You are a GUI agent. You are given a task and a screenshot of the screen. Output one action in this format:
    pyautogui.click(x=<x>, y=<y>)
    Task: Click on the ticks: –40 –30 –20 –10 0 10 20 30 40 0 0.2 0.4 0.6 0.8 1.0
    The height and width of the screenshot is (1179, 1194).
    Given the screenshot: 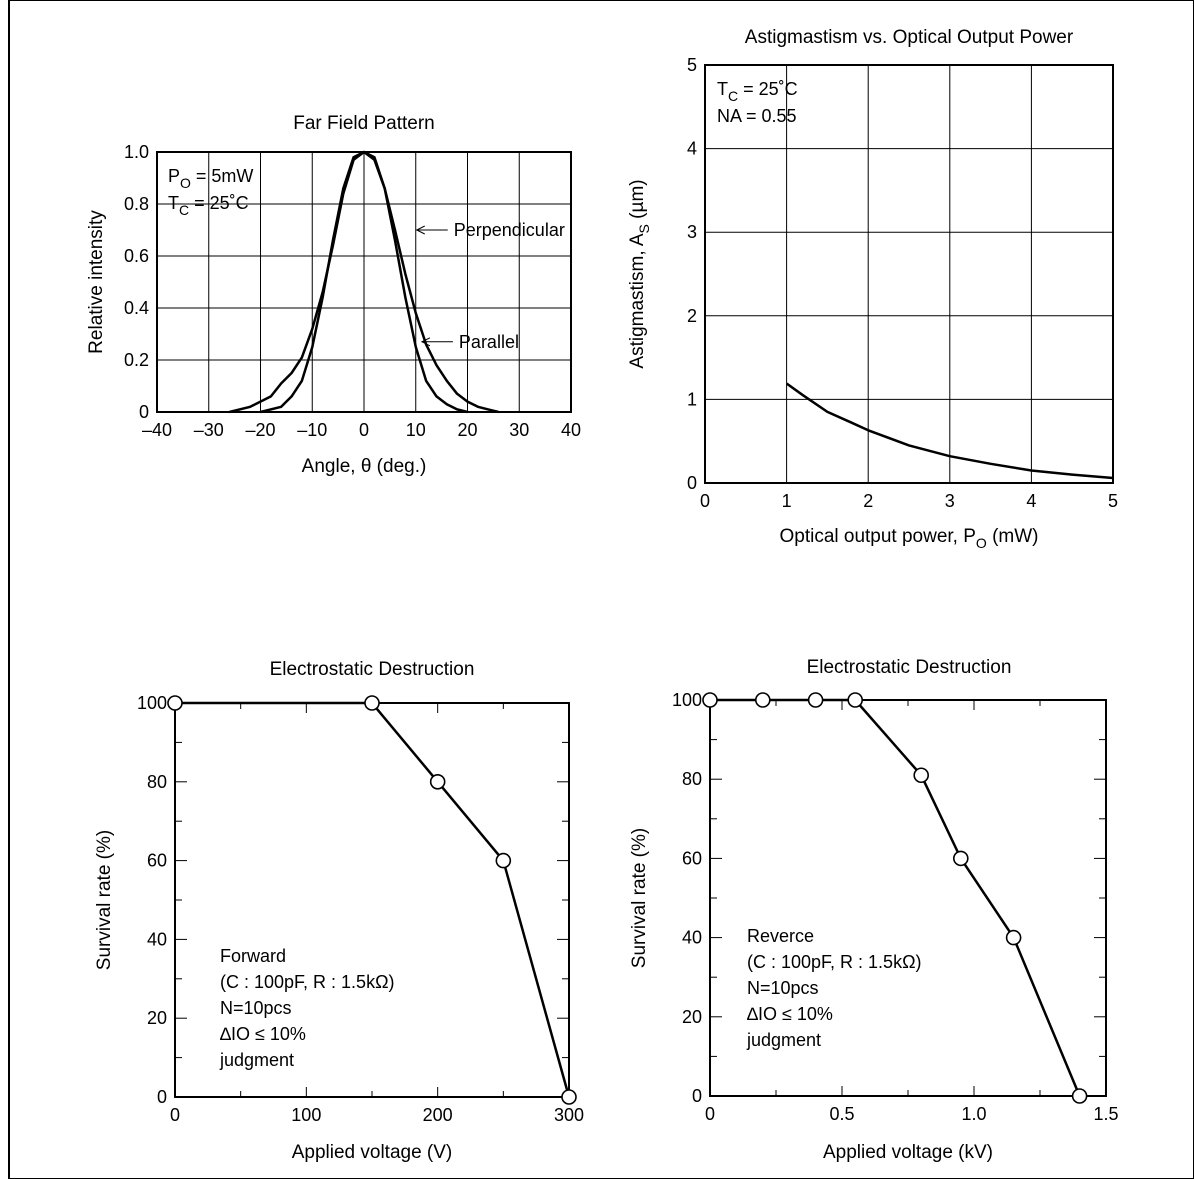 What is the action you would take?
    pyautogui.click(x=352, y=291)
    